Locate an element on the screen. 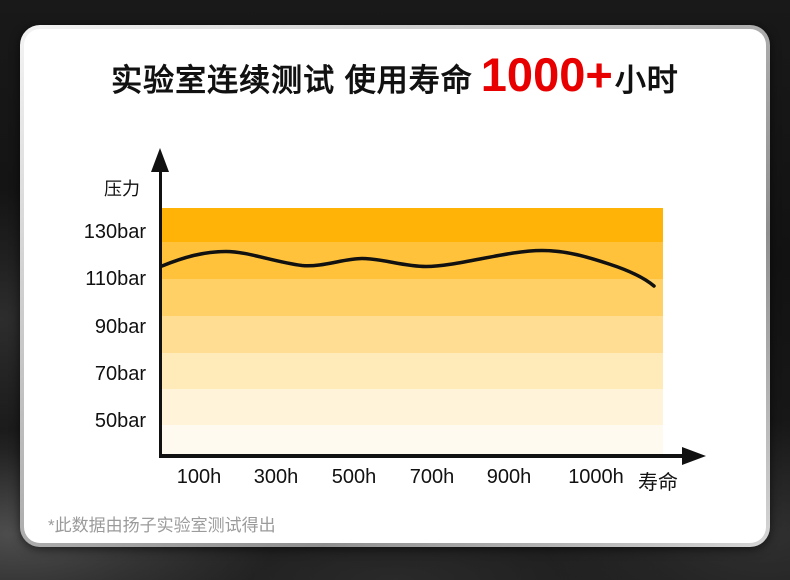 The width and height of the screenshot is (790, 580). y-tick-label: 110bar is located at coordinates (115, 279).